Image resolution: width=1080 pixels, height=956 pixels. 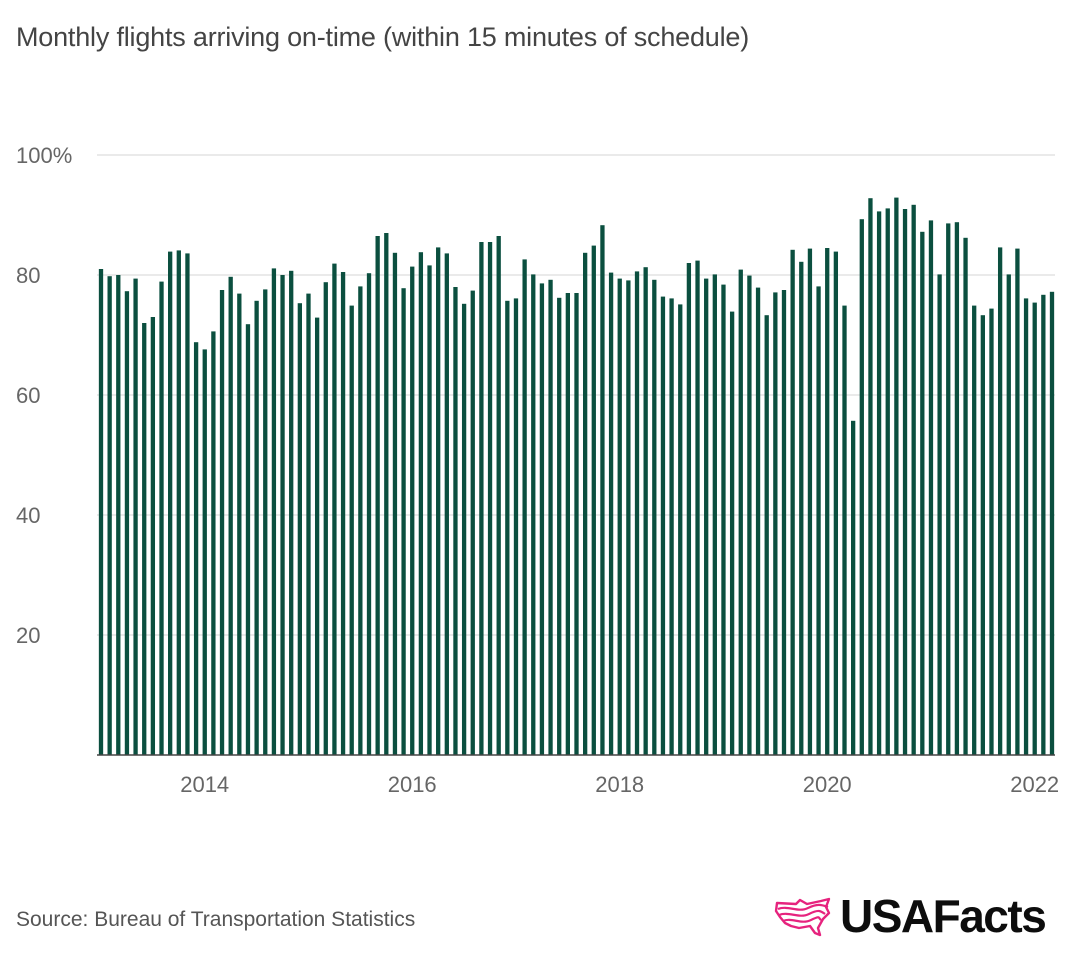 What do you see at coordinates (943, 916) in the screenshot?
I see `brand-name: USAFacts` at bounding box center [943, 916].